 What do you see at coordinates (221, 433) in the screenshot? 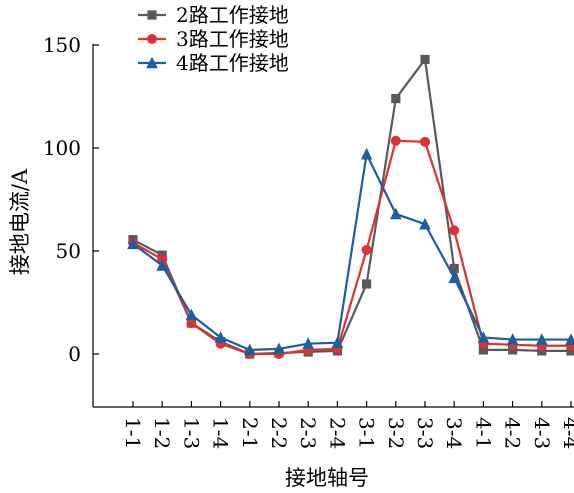
I see `x-tick-label: 1-4` at bounding box center [221, 433].